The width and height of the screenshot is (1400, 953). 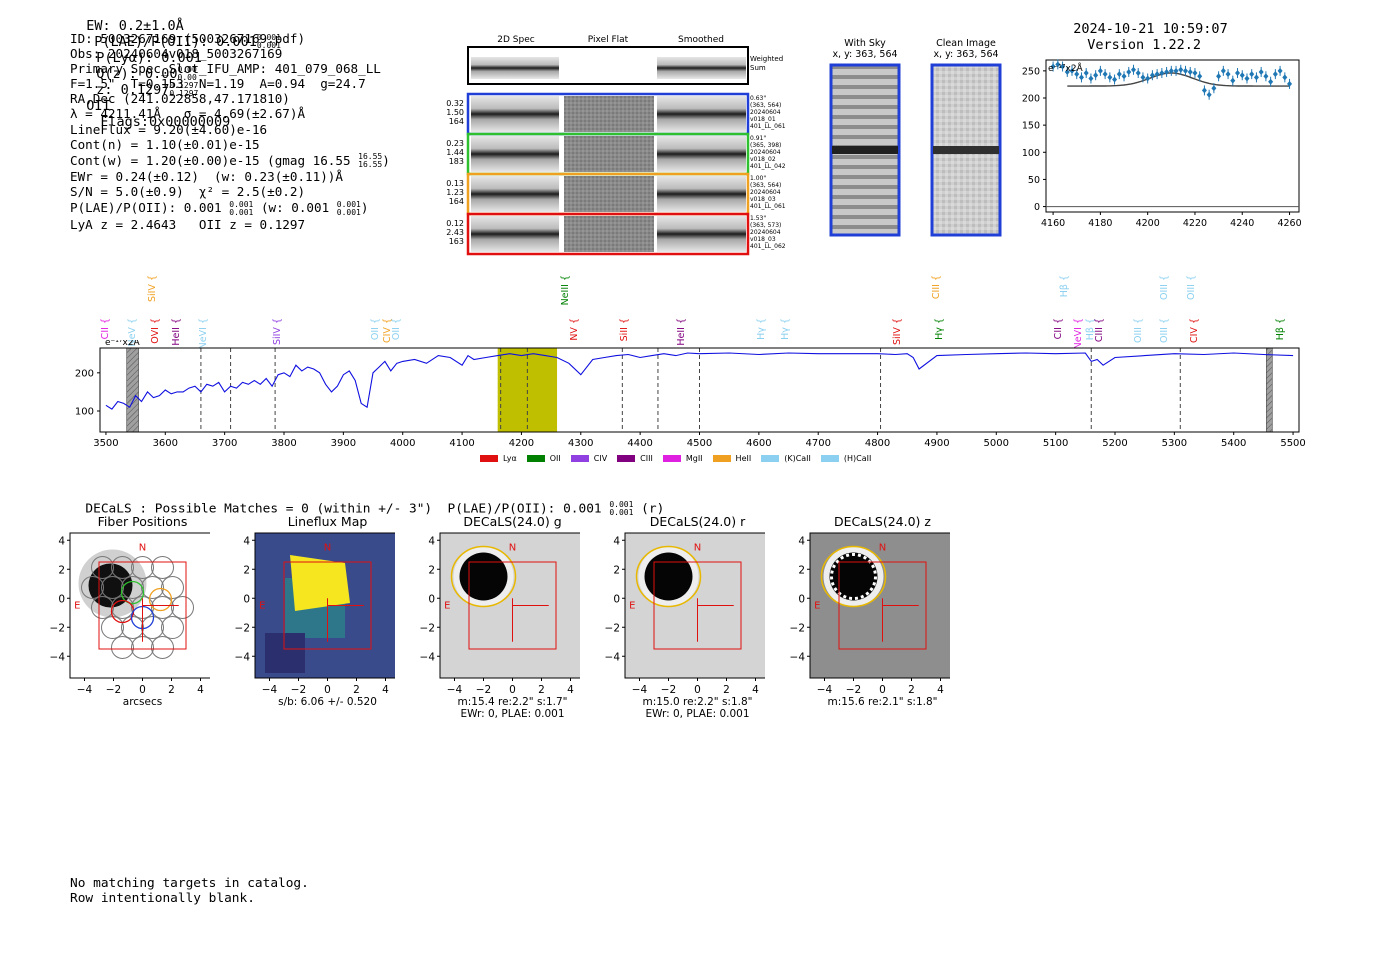 I want to click on info-line: Cont(n) = 1.10(±0.01)e-15, so click(x=165, y=144).